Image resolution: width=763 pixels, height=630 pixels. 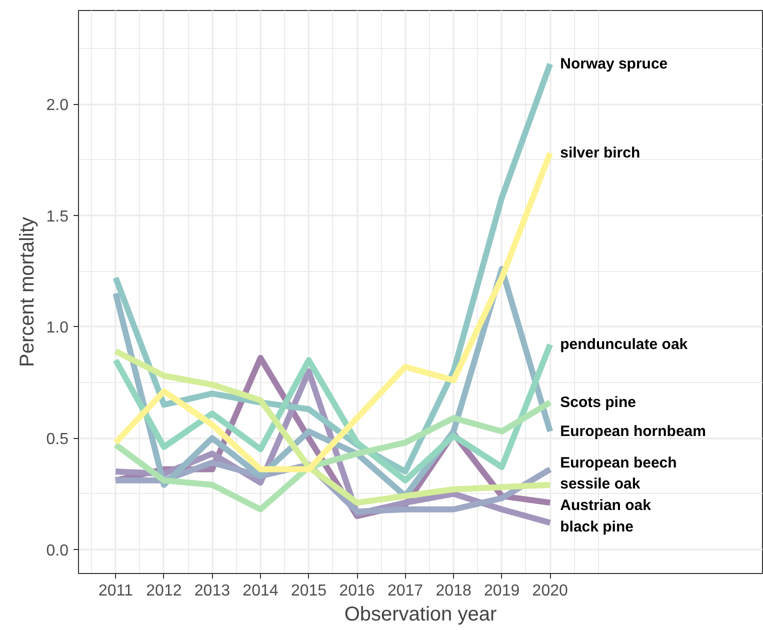 What do you see at coordinates (357, 591) in the screenshot?
I see `x-tick-label: 2016` at bounding box center [357, 591].